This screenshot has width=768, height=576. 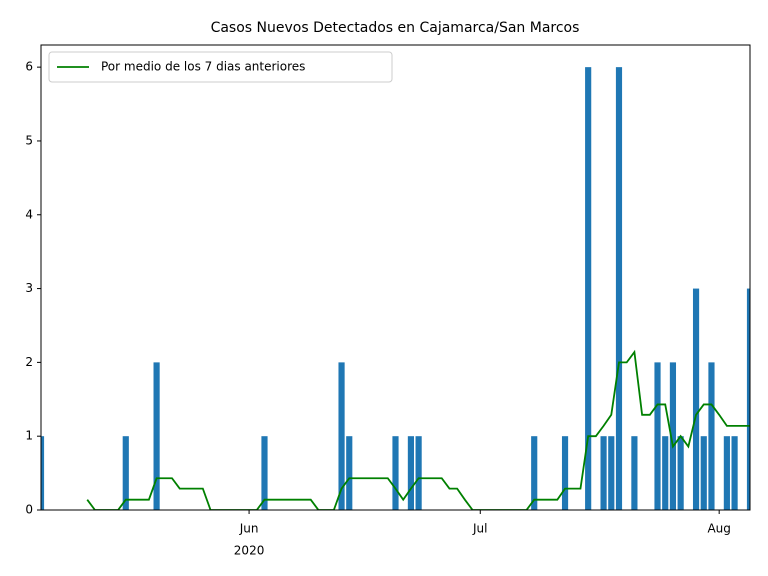 I want to click on x-tick-label: Aug, so click(x=718, y=529).